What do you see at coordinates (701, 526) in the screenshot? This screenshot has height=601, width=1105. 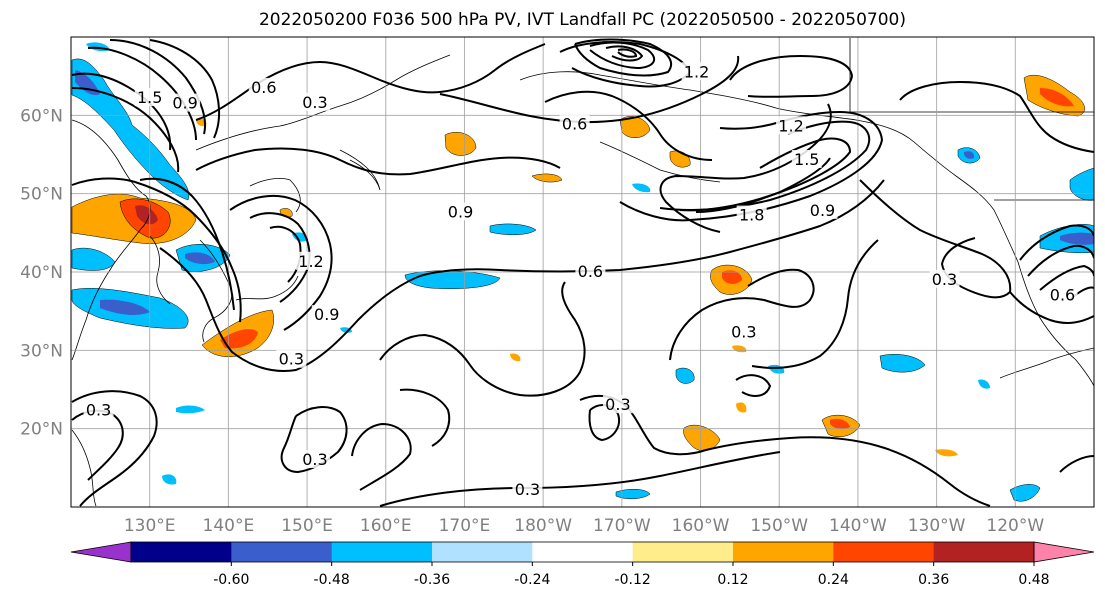 I see `lon-tick-label: 160°W` at bounding box center [701, 526].